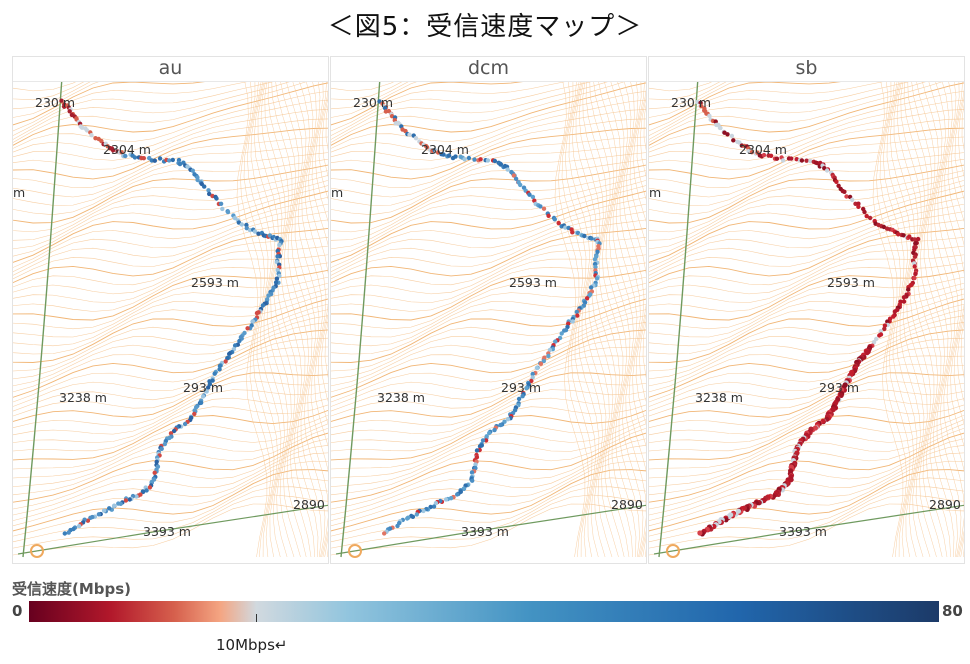 The width and height of the screenshot is (970, 664). What do you see at coordinates (945, 504) in the screenshot?
I see `elevation-label: 2890` at bounding box center [945, 504].